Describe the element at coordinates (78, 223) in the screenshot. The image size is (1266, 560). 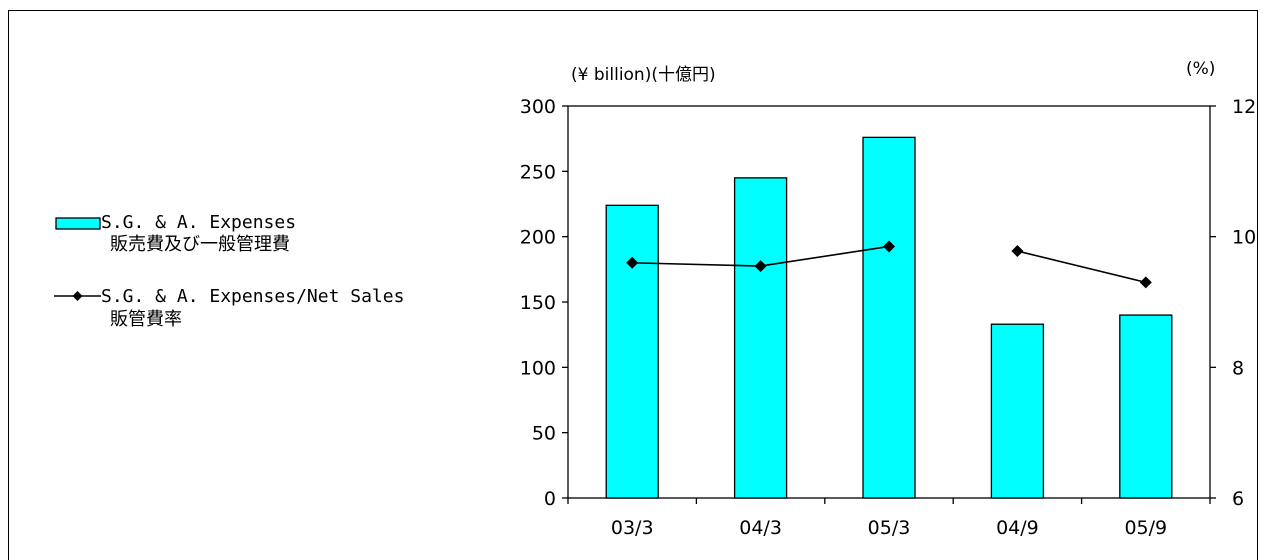
I see `legend-bar-swatch` at that location.